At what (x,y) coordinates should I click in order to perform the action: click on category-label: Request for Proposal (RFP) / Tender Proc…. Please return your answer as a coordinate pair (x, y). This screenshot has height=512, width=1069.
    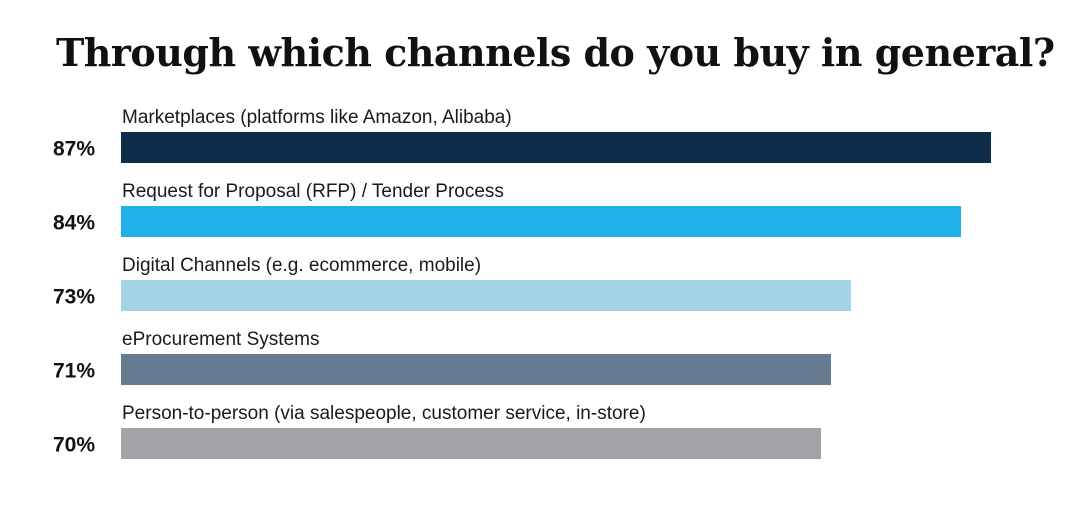
    Looking at the image, I should click on (313, 191).